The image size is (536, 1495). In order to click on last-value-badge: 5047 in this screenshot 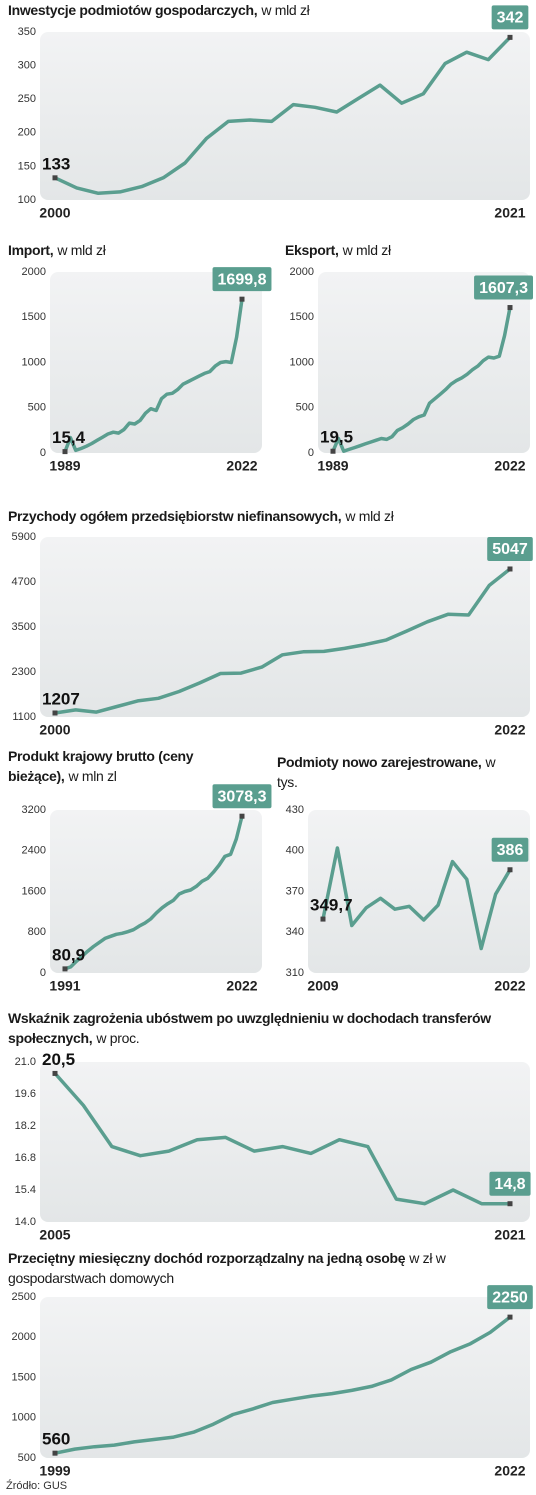, I will do `click(510, 548)`.